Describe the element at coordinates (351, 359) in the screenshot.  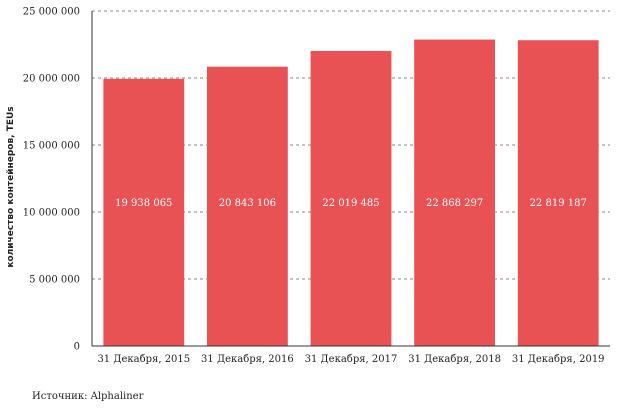
I see `x-tick-label: 31 Декабря, 2017` at that location.